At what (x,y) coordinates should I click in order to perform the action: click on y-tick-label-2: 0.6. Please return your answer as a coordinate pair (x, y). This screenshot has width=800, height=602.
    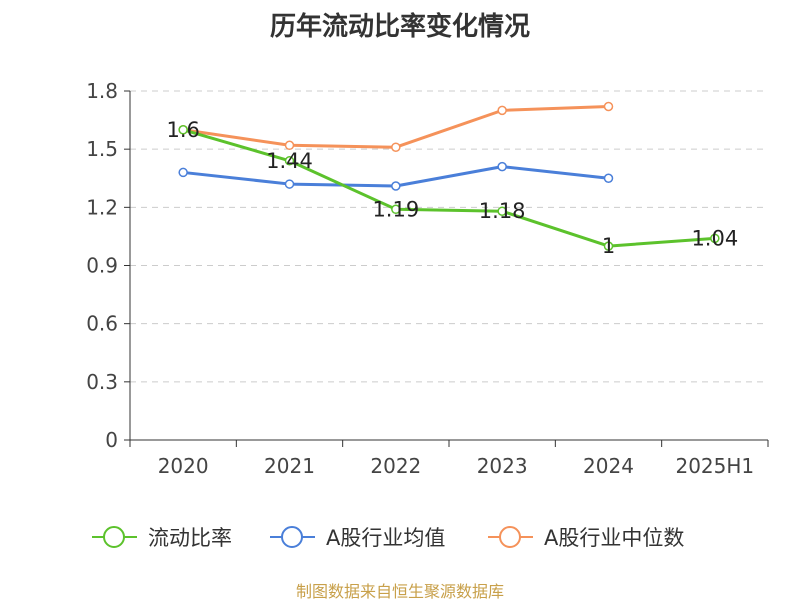
    Looking at the image, I should click on (102, 324).